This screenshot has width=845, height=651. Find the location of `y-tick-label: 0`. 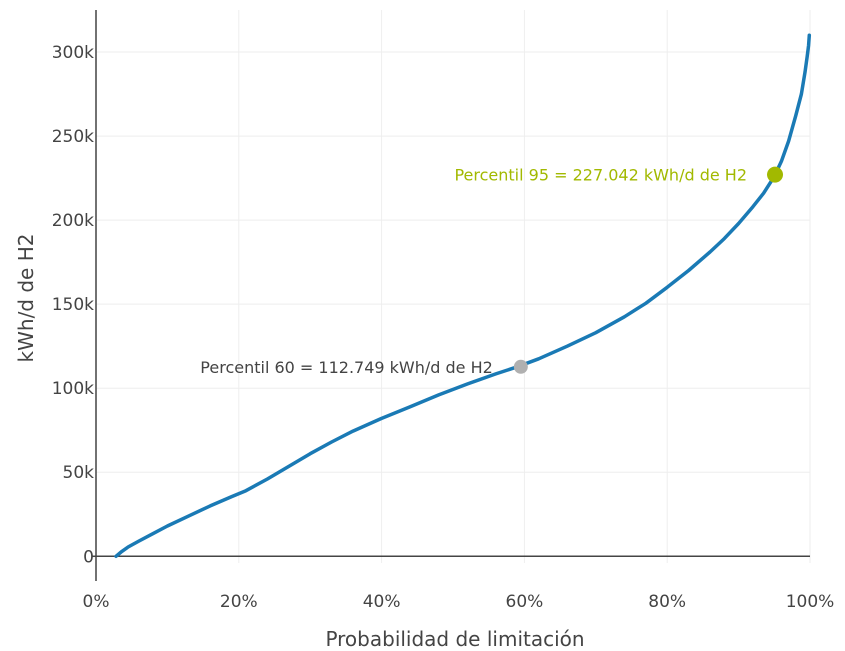

y-tick-label: 0 is located at coordinates (88, 557).